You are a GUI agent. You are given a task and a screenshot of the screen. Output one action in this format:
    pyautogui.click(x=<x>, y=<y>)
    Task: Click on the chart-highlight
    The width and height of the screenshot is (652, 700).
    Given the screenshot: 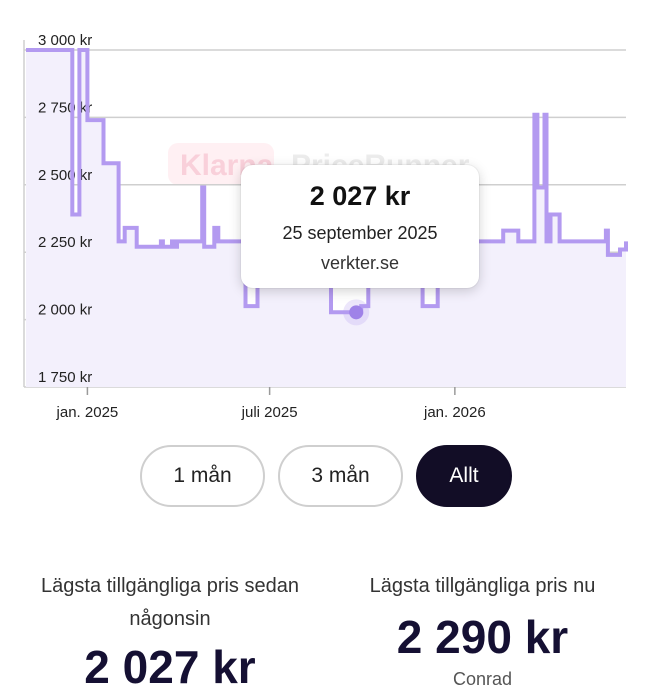 What is the action you would take?
    pyautogui.click(x=356, y=312)
    